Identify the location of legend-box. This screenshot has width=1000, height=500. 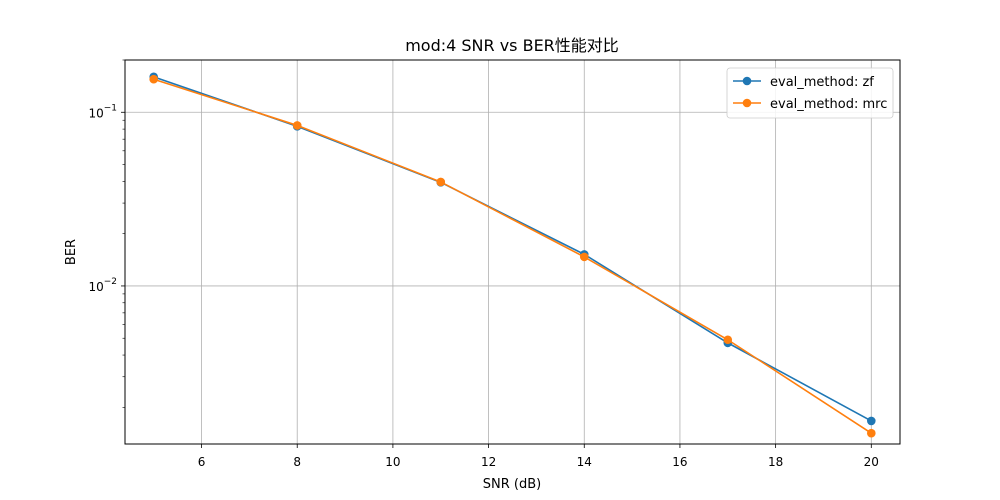
(810, 93).